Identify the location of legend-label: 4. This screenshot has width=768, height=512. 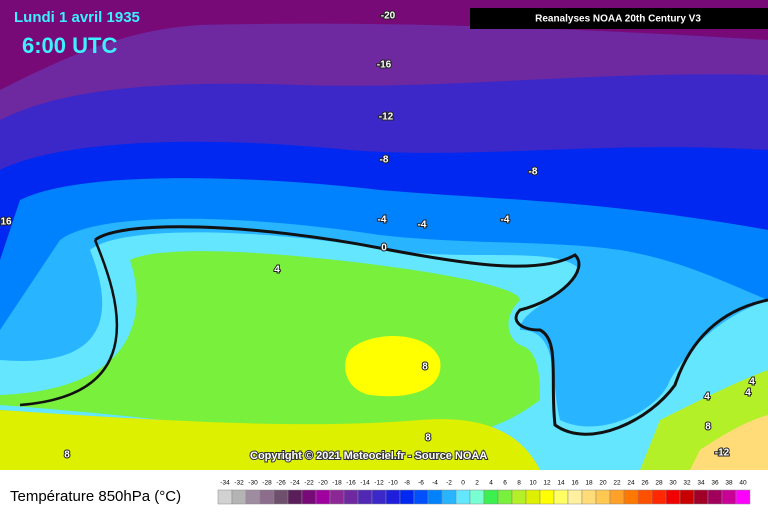
(491, 483).